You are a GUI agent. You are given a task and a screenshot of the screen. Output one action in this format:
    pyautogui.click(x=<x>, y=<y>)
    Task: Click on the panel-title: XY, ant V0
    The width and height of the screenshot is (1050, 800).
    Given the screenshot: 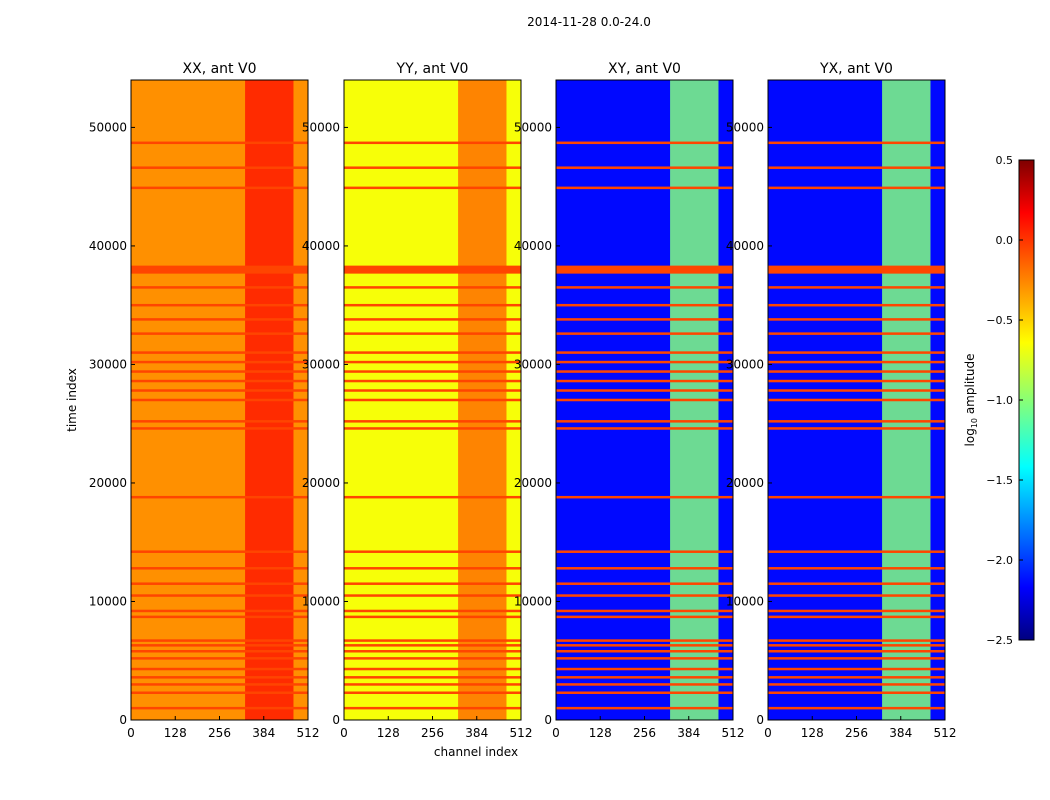 What is the action you would take?
    pyautogui.click(x=644, y=69)
    